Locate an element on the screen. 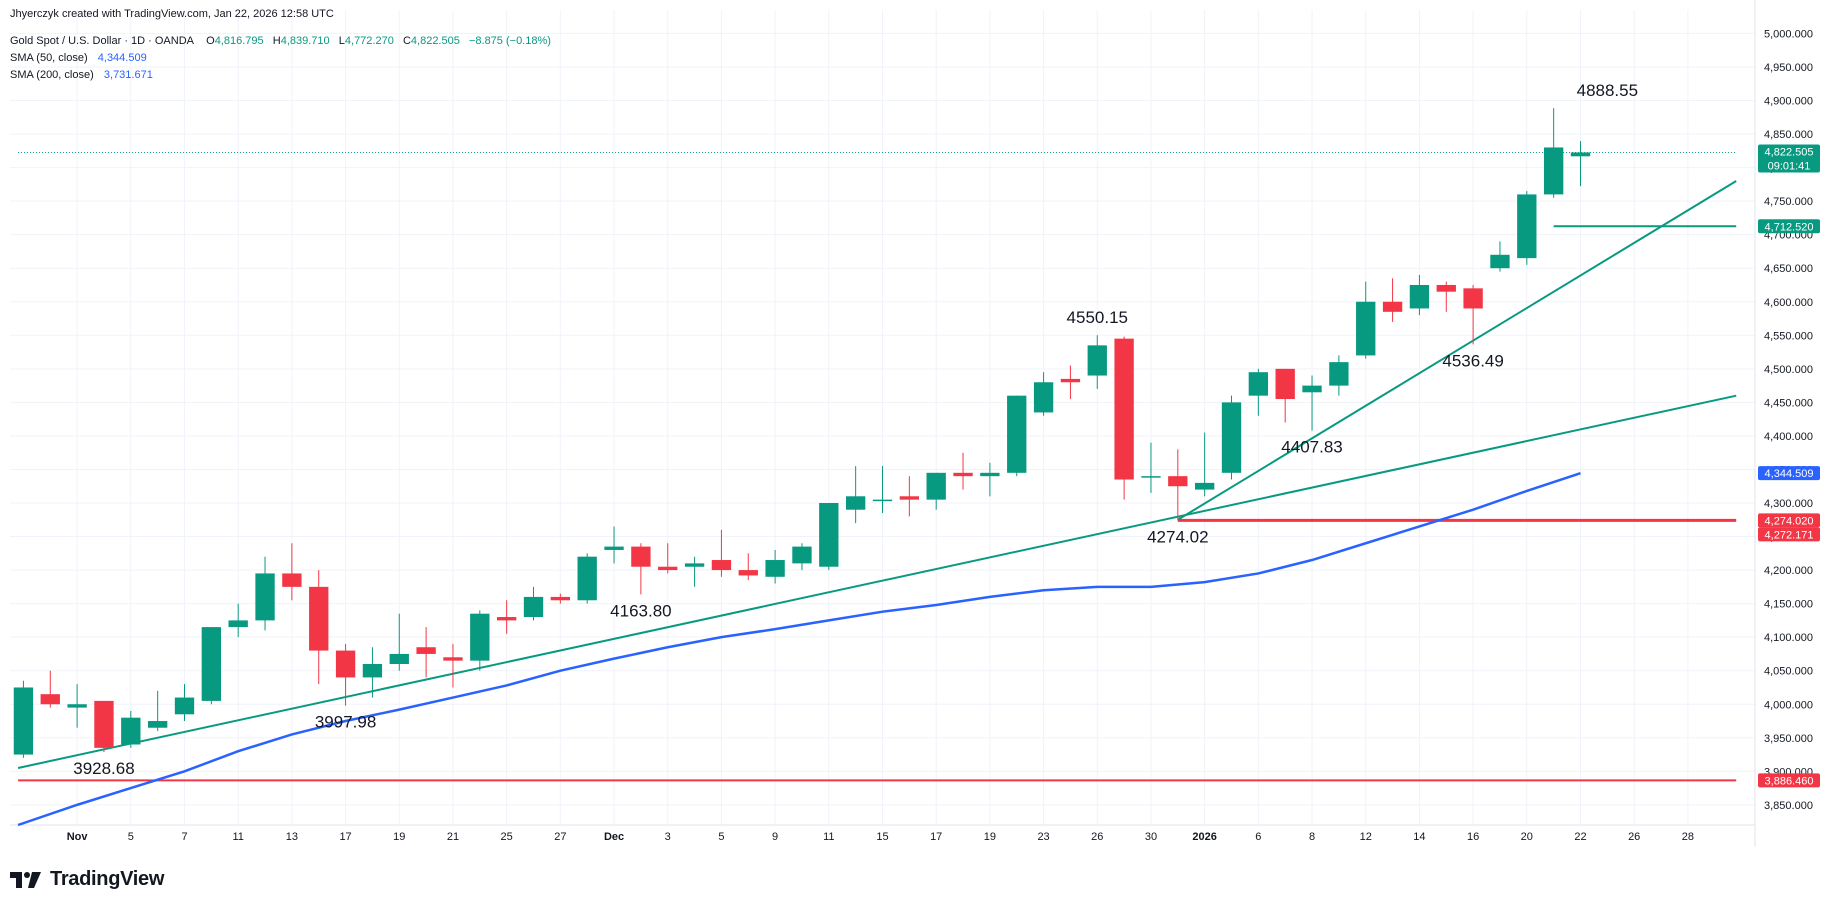  price-axis-label: 4,272.171 is located at coordinates (1789, 534).